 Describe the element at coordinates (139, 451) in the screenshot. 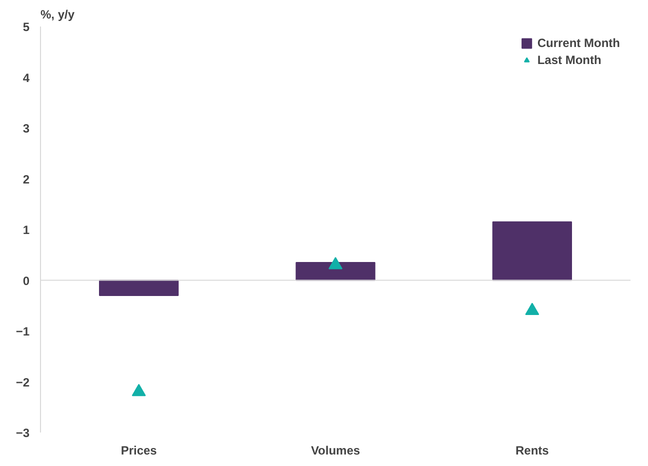

I see `x-tick-label: Prices` at that location.